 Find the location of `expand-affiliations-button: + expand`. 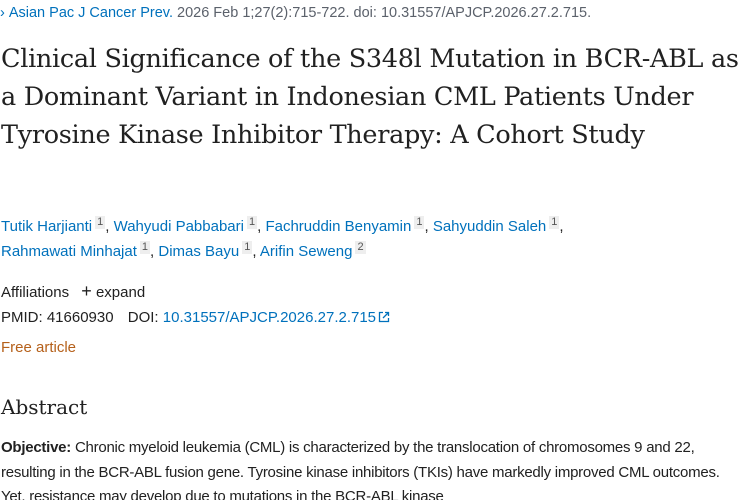

expand-affiliations-button: + expand is located at coordinates (113, 291).